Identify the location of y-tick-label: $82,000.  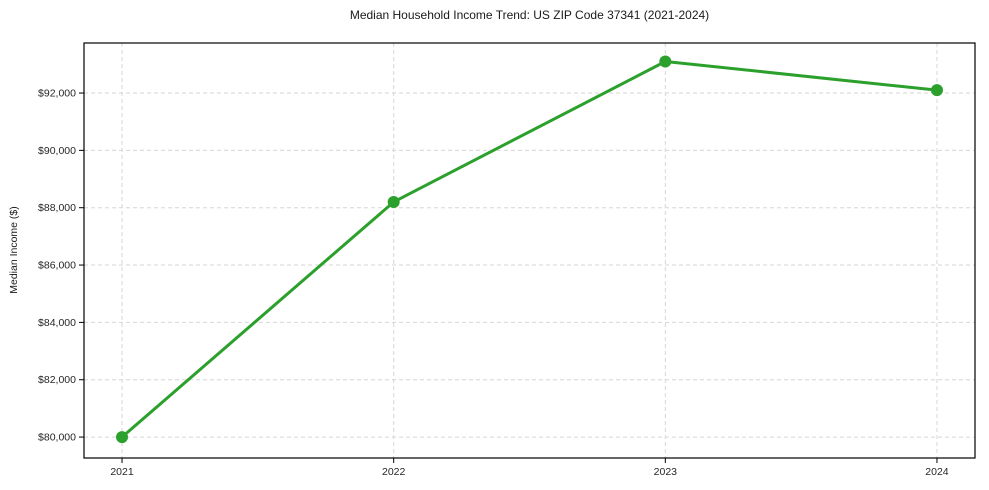
(57, 380).